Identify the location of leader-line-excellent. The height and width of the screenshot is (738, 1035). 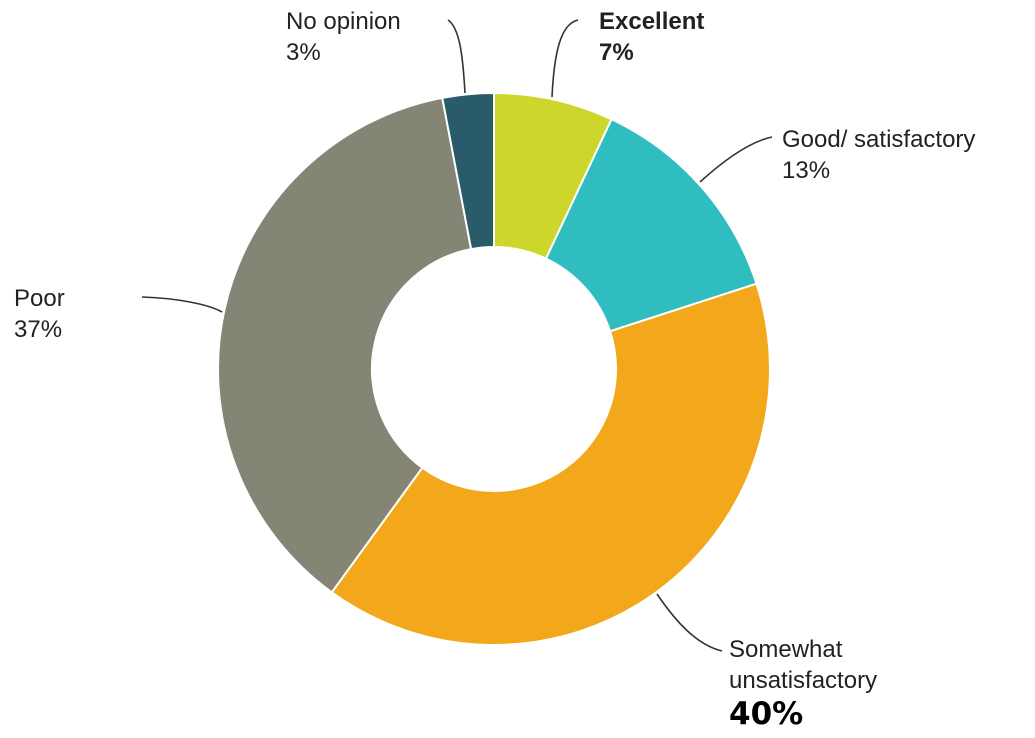
(565, 58).